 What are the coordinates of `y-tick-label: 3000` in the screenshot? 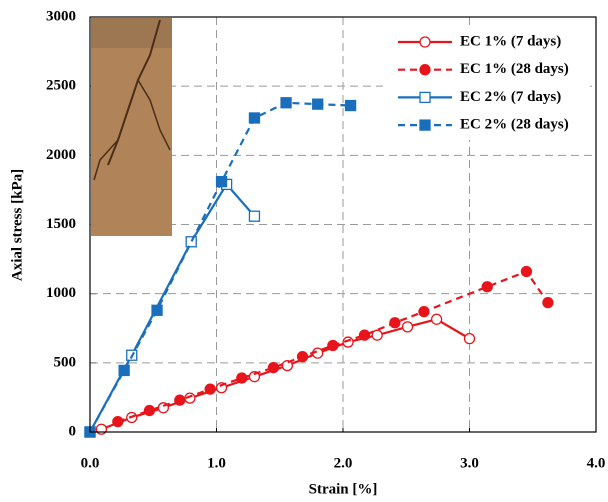 It's located at (61, 16).